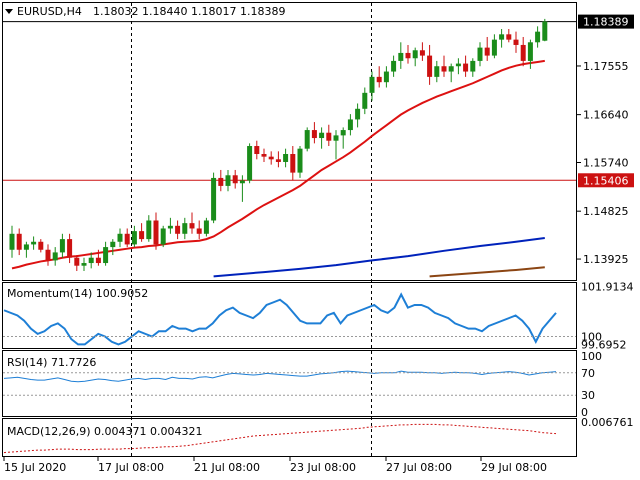 The image size is (640, 480). I want to click on time-axis-label: 27 Jul 08:00, so click(419, 467).